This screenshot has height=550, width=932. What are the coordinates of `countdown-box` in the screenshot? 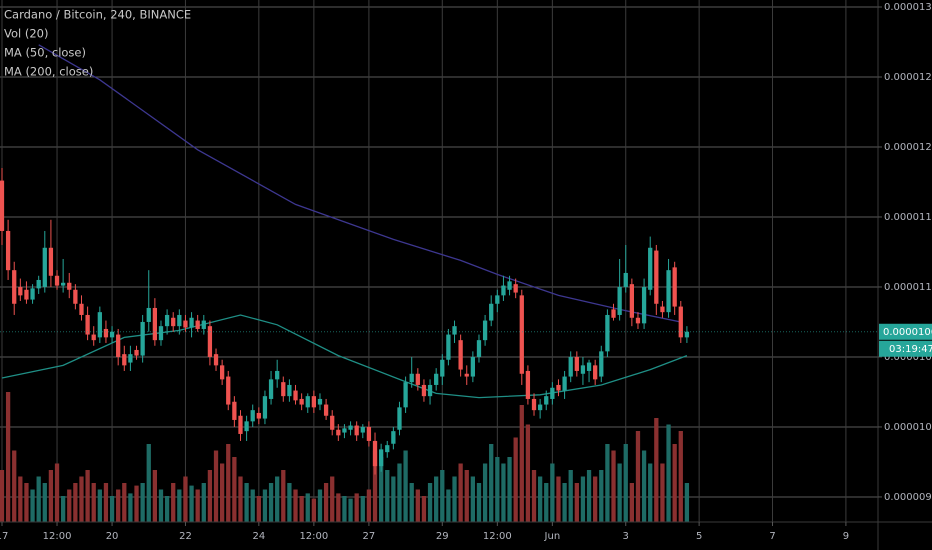 It's located at (905, 348).